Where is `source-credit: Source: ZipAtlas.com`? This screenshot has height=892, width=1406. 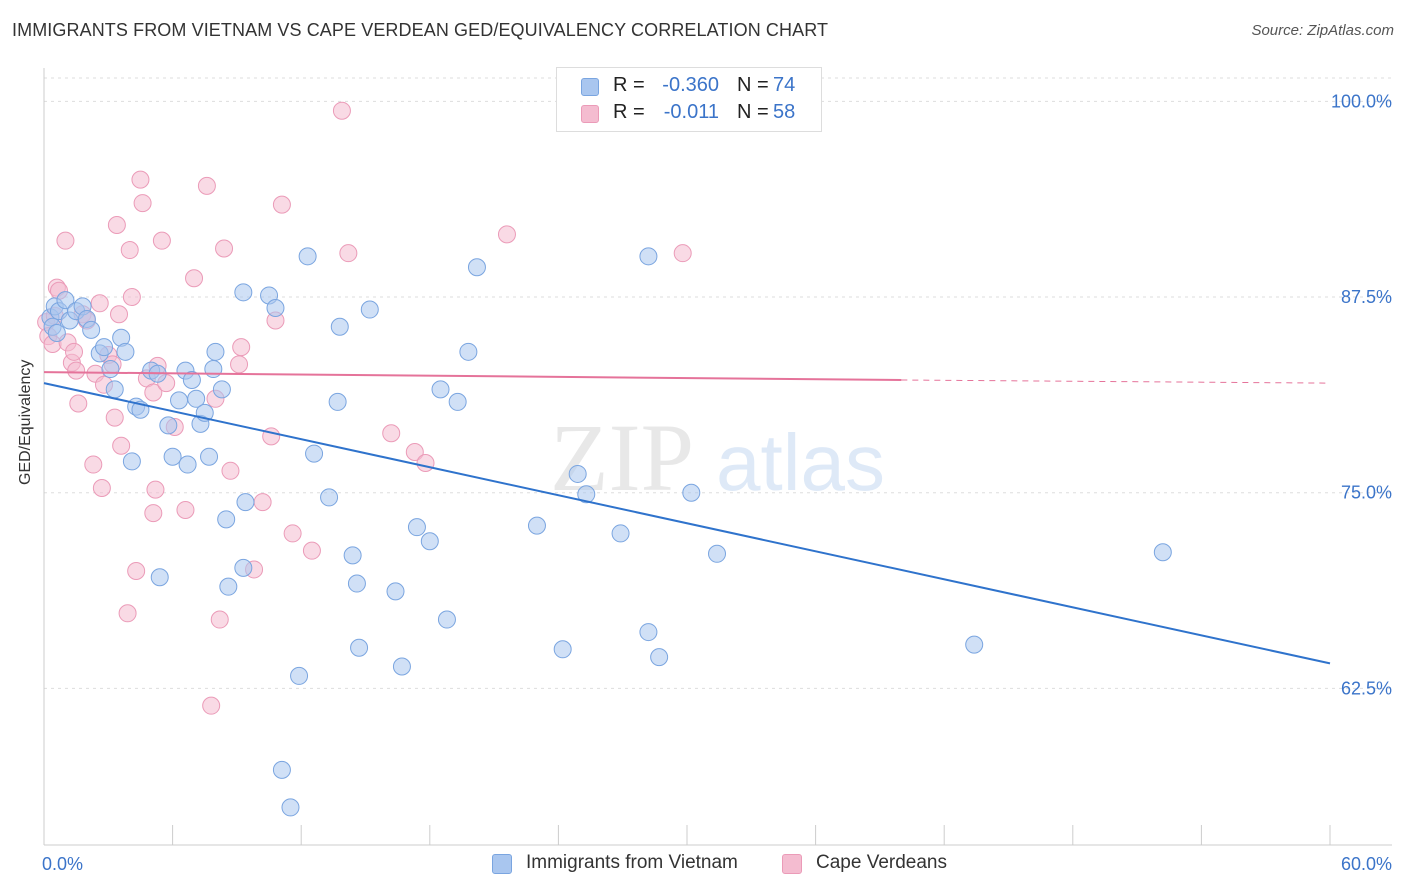 source-credit: Source: ZipAtlas.com is located at coordinates (1322, 30).